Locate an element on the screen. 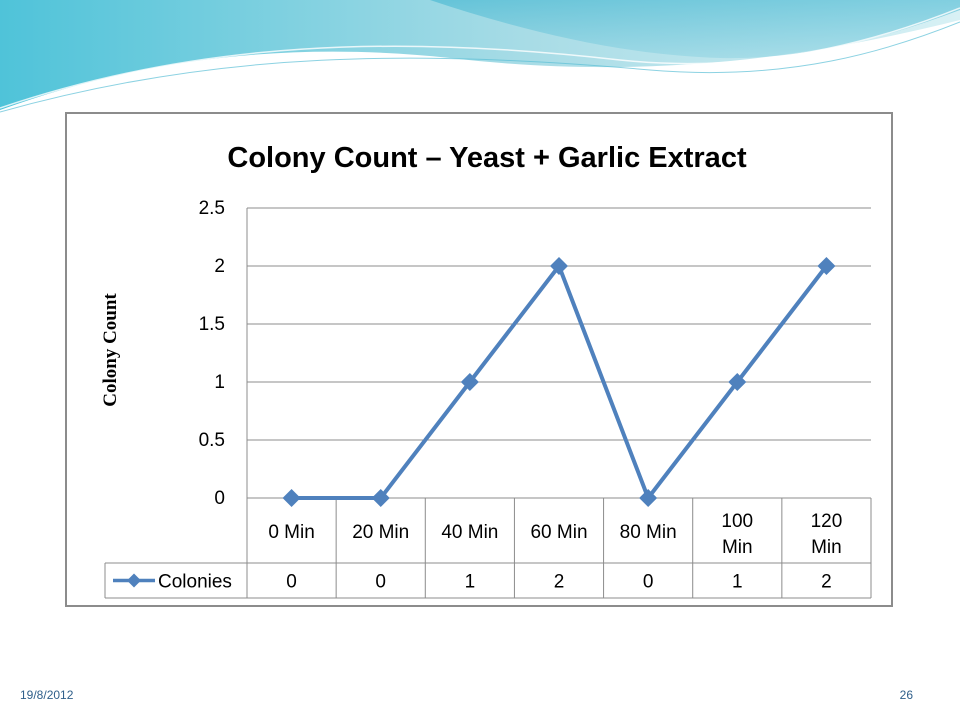 The width and height of the screenshot is (960, 720). x-category-label: 80 Min is located at coordinates (648, 532).